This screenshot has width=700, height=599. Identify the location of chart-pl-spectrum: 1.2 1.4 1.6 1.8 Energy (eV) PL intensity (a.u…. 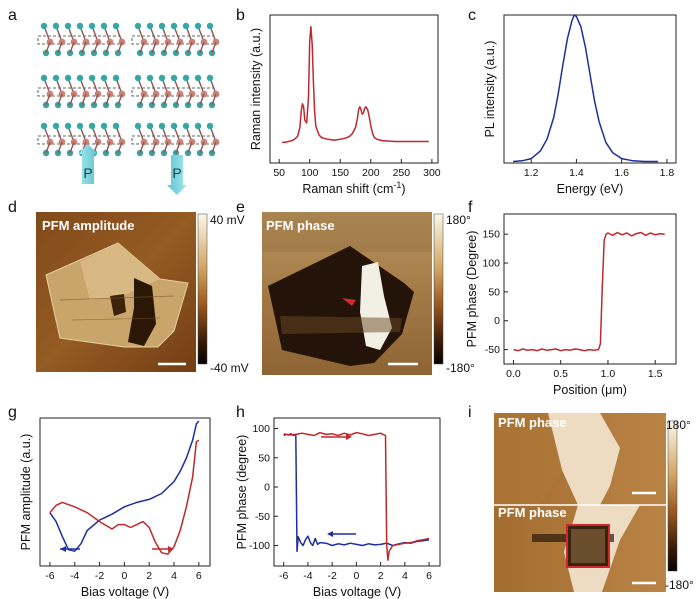
(580, 105).